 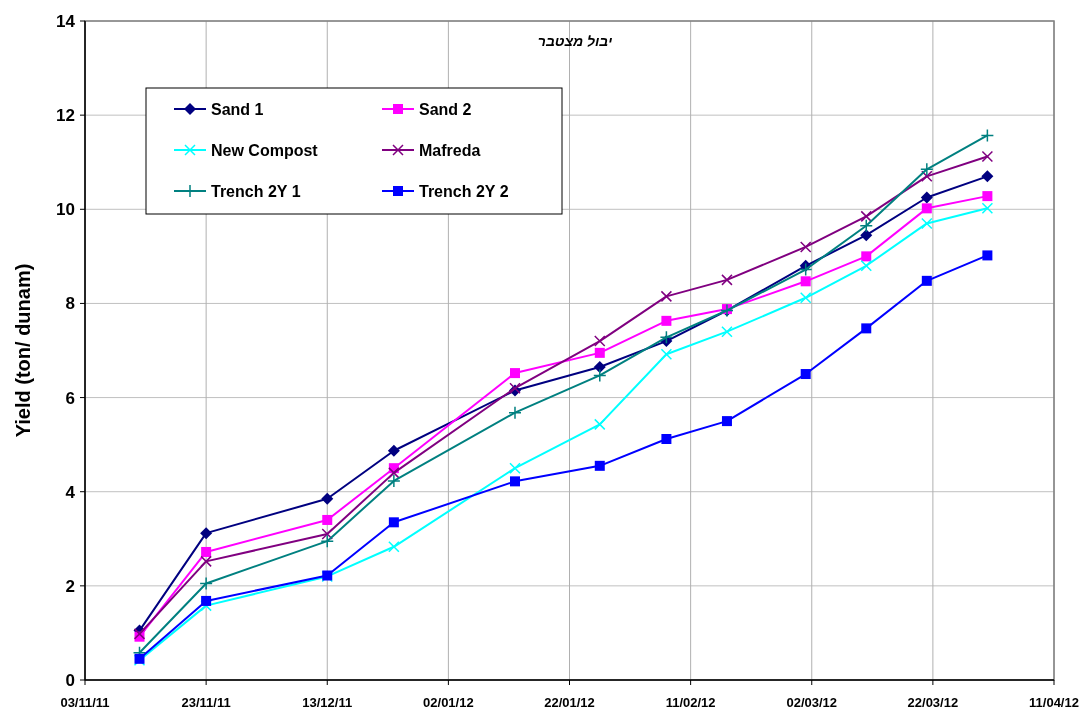 I want to click on x-tick-label: 03/11/11, so click(x=85, y=702).